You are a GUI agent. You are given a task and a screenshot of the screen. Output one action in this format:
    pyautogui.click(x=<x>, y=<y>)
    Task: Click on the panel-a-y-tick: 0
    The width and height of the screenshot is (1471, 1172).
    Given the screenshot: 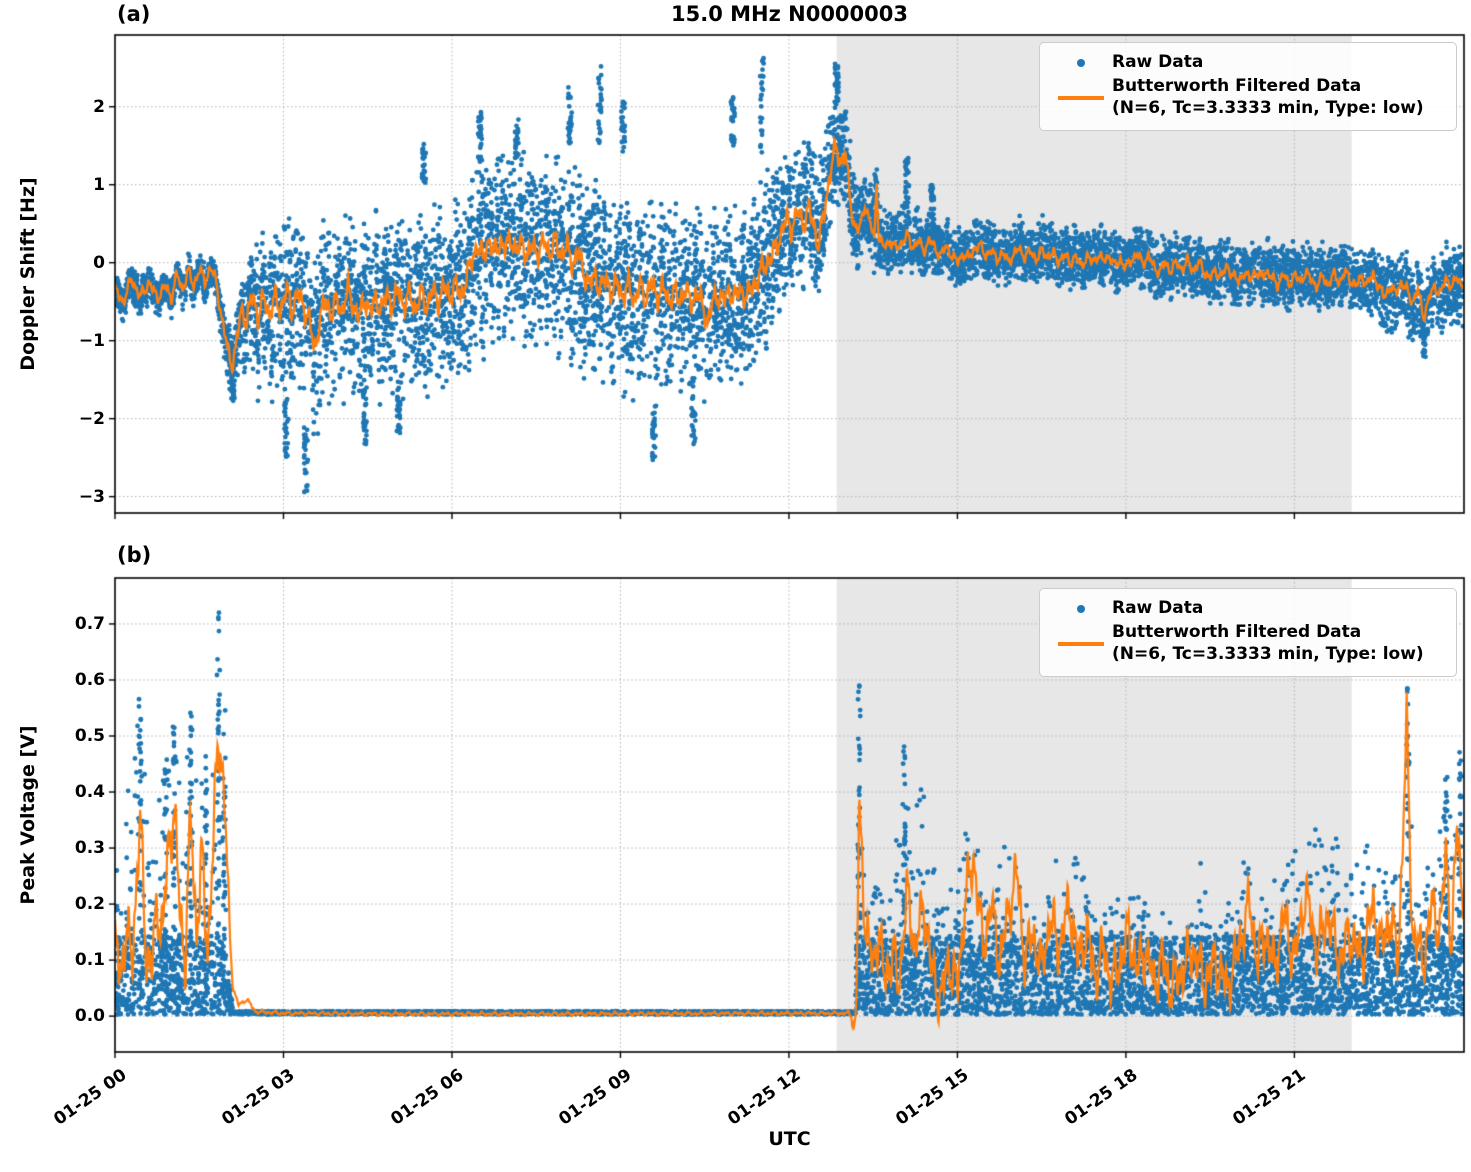 What is the action you would take?
    pyautogui.click(x=99, y=262)
    